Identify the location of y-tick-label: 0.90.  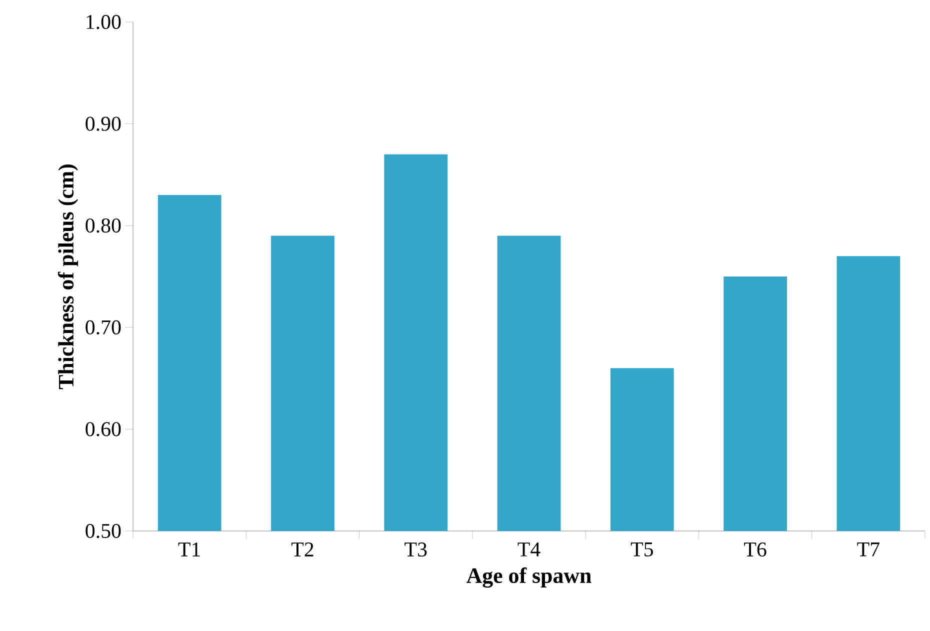
(103, 123).